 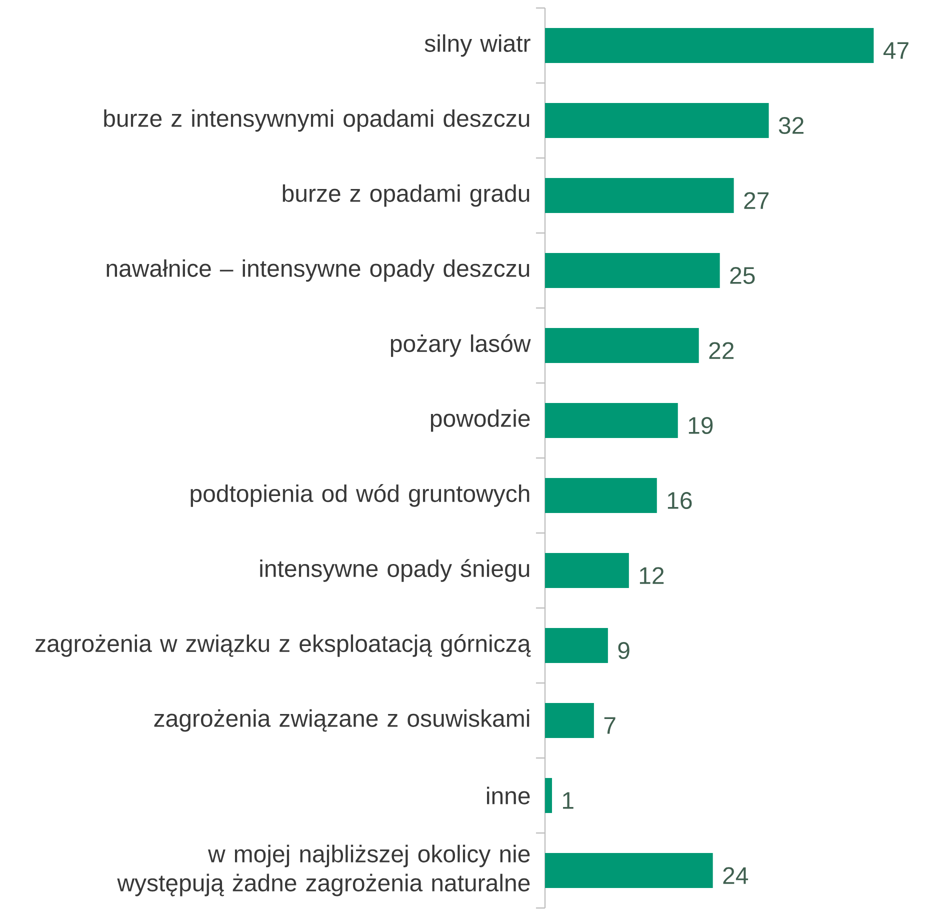 I want to click on data-label: 16, so click(x=680, y=501).